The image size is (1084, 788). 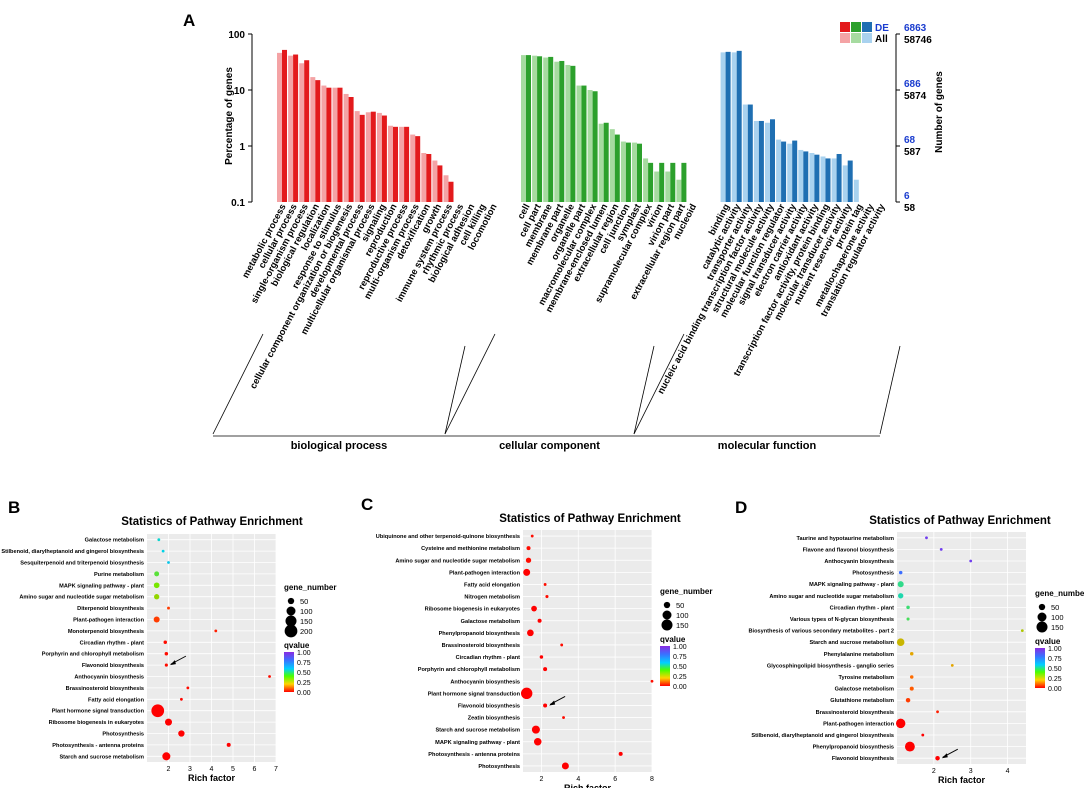 What do you see at coordinates (1008, 771) in the screenshot?
I see `x-tick-label: 4` at bounding box center [1008, 771].